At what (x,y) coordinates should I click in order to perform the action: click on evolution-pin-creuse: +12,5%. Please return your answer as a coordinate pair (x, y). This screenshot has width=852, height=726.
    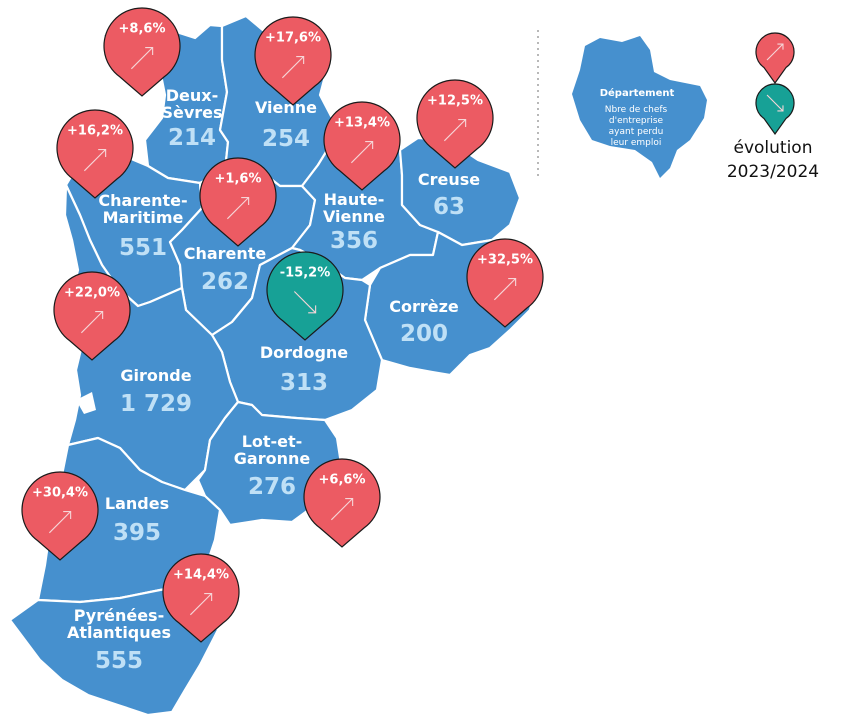
    Looking at the image, I should click on (455, 124).